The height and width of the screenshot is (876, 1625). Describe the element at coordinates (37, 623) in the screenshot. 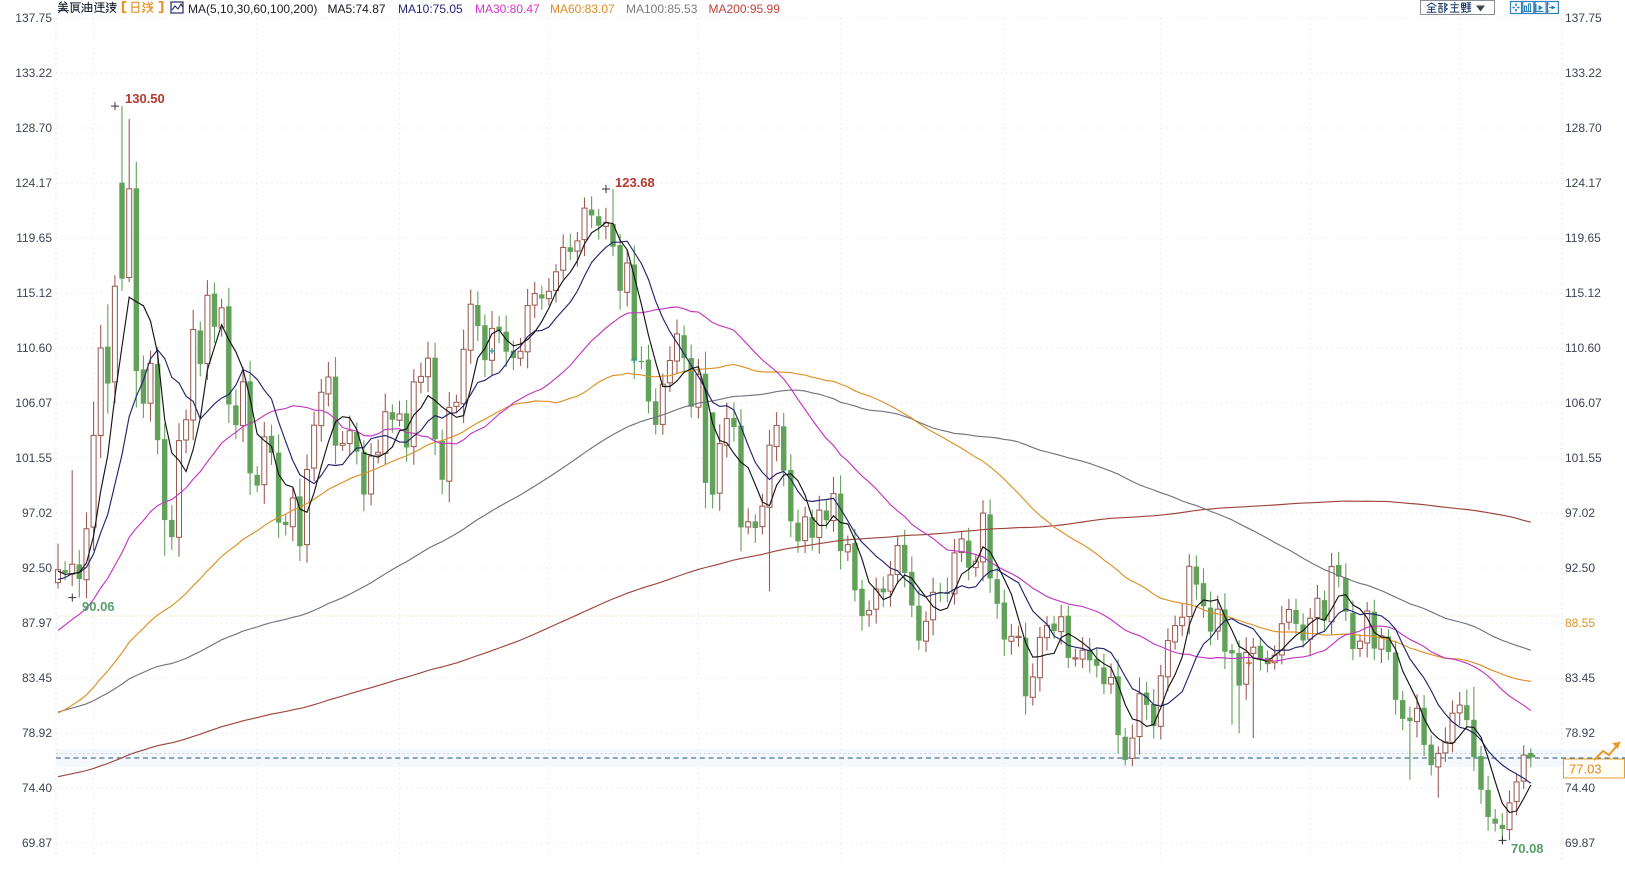

I see `svg-text: 87.97` at that location.